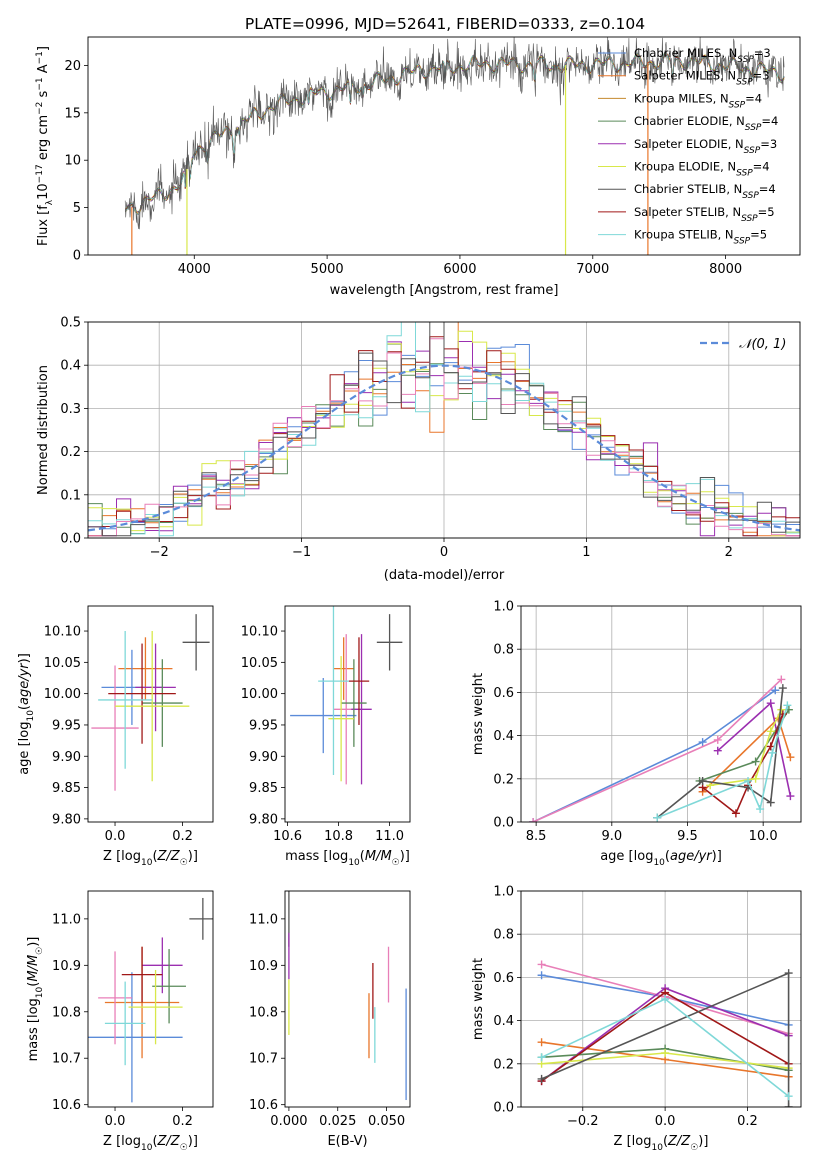 This screenshot has height=1170, width=819. Describe the element at coordinates (763, 836) in the screenshot. I see `x-tick-label: 10.0` at that location.